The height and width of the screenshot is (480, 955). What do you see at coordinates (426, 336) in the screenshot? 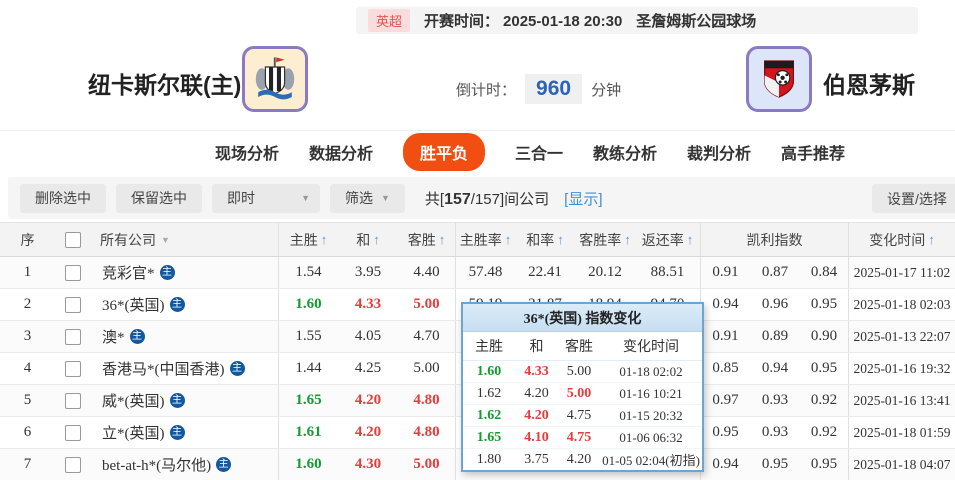
I see `odds-cell: 4.70` at bounding box center [426, 336].